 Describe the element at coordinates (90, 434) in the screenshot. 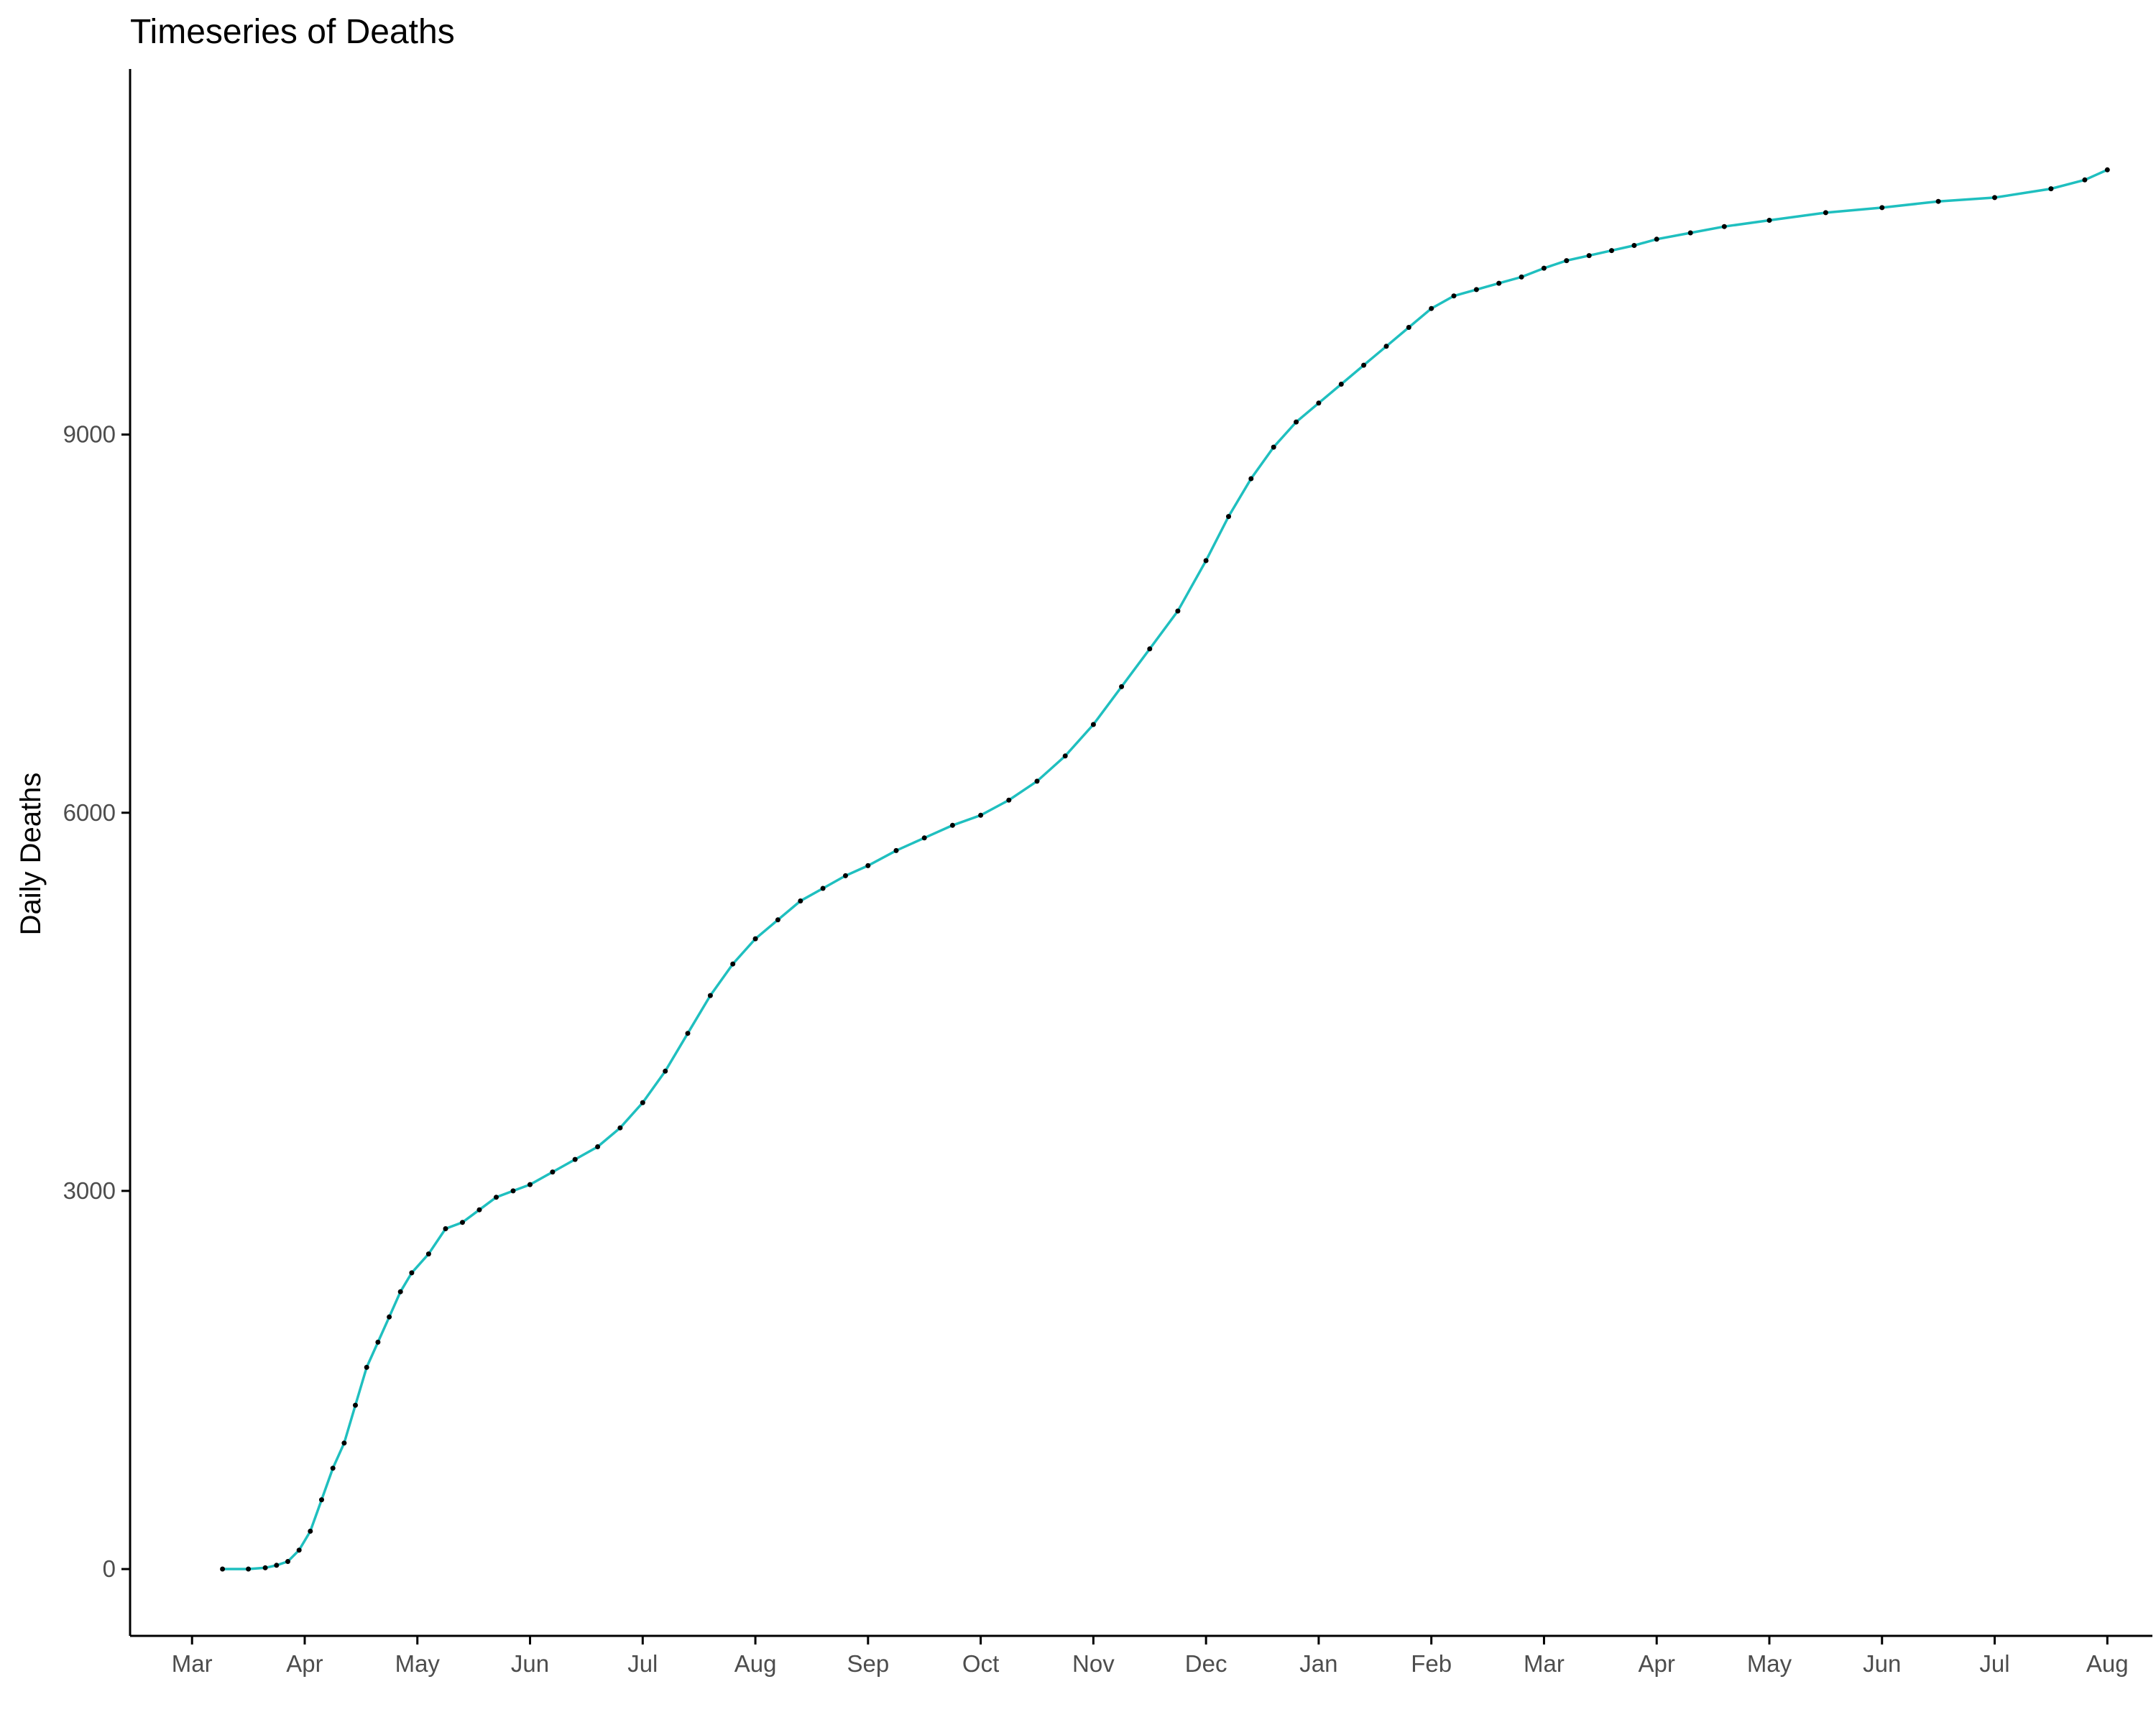

I see `y-tick-label: 9000` at that location.